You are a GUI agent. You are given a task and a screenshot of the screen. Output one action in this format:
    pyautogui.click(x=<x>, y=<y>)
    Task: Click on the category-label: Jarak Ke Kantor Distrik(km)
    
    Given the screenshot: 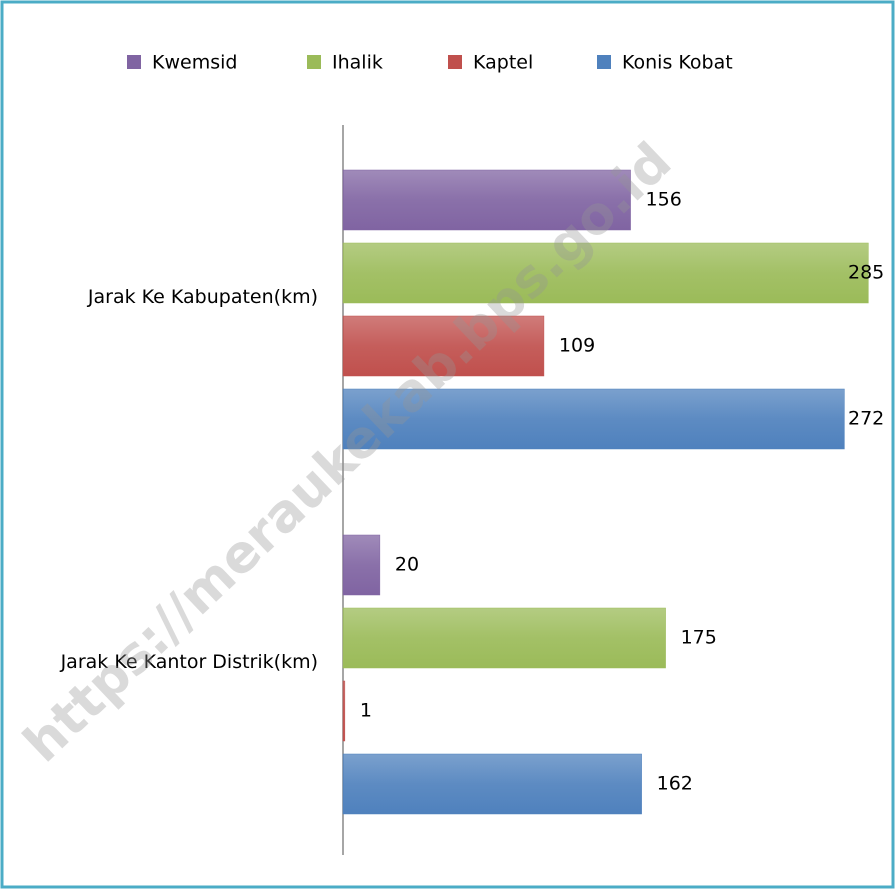 What is the action you would take?
    pyautogui.click(x=189, y=662)
    